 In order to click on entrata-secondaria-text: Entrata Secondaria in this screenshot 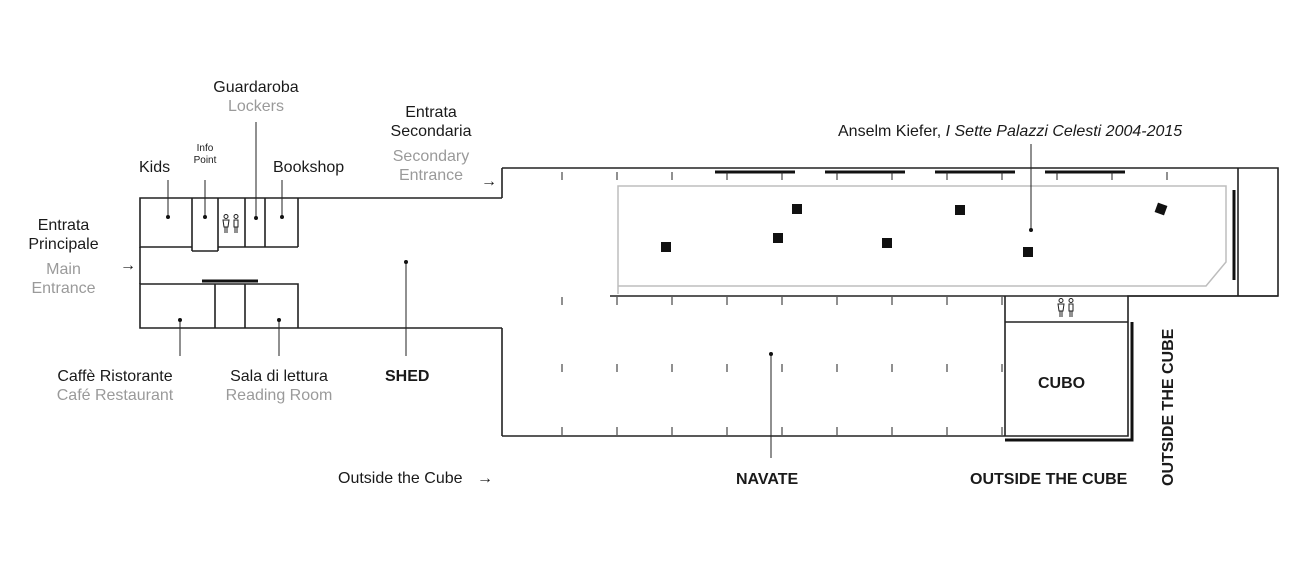, I will do `click(431, 122)`.